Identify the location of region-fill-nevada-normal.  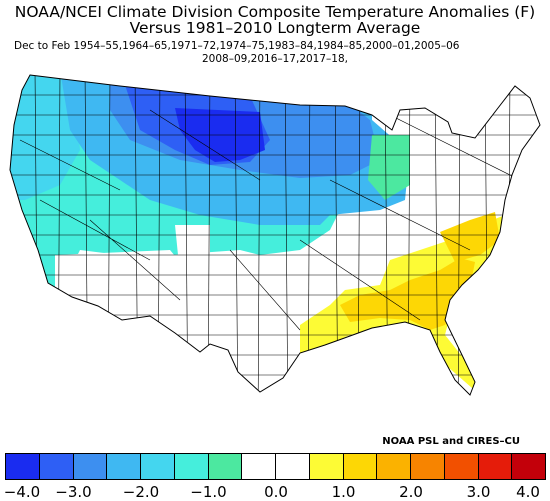
(192, 240).